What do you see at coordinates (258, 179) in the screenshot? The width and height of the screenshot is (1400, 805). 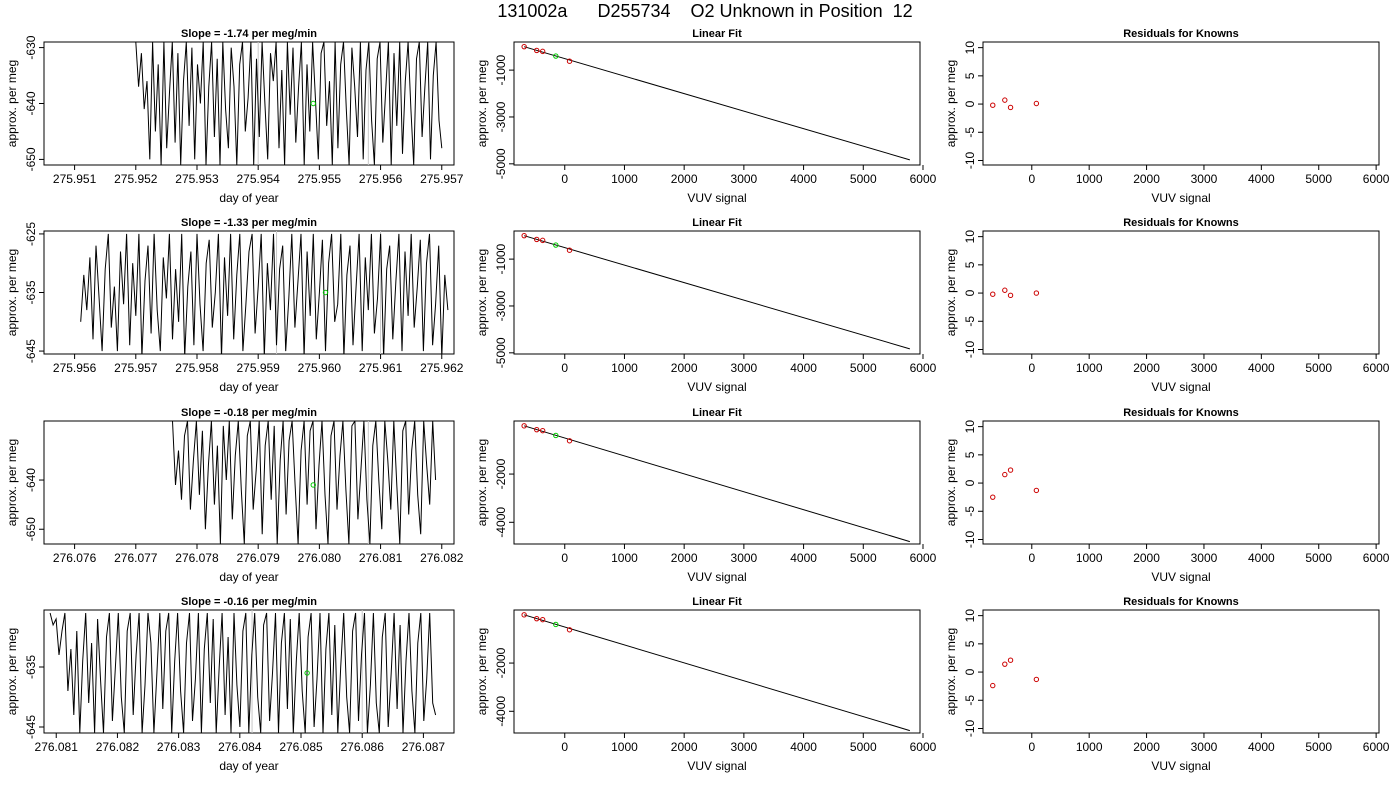 I see `x-tick-label: 275.954` at bounding box center [258, 179].